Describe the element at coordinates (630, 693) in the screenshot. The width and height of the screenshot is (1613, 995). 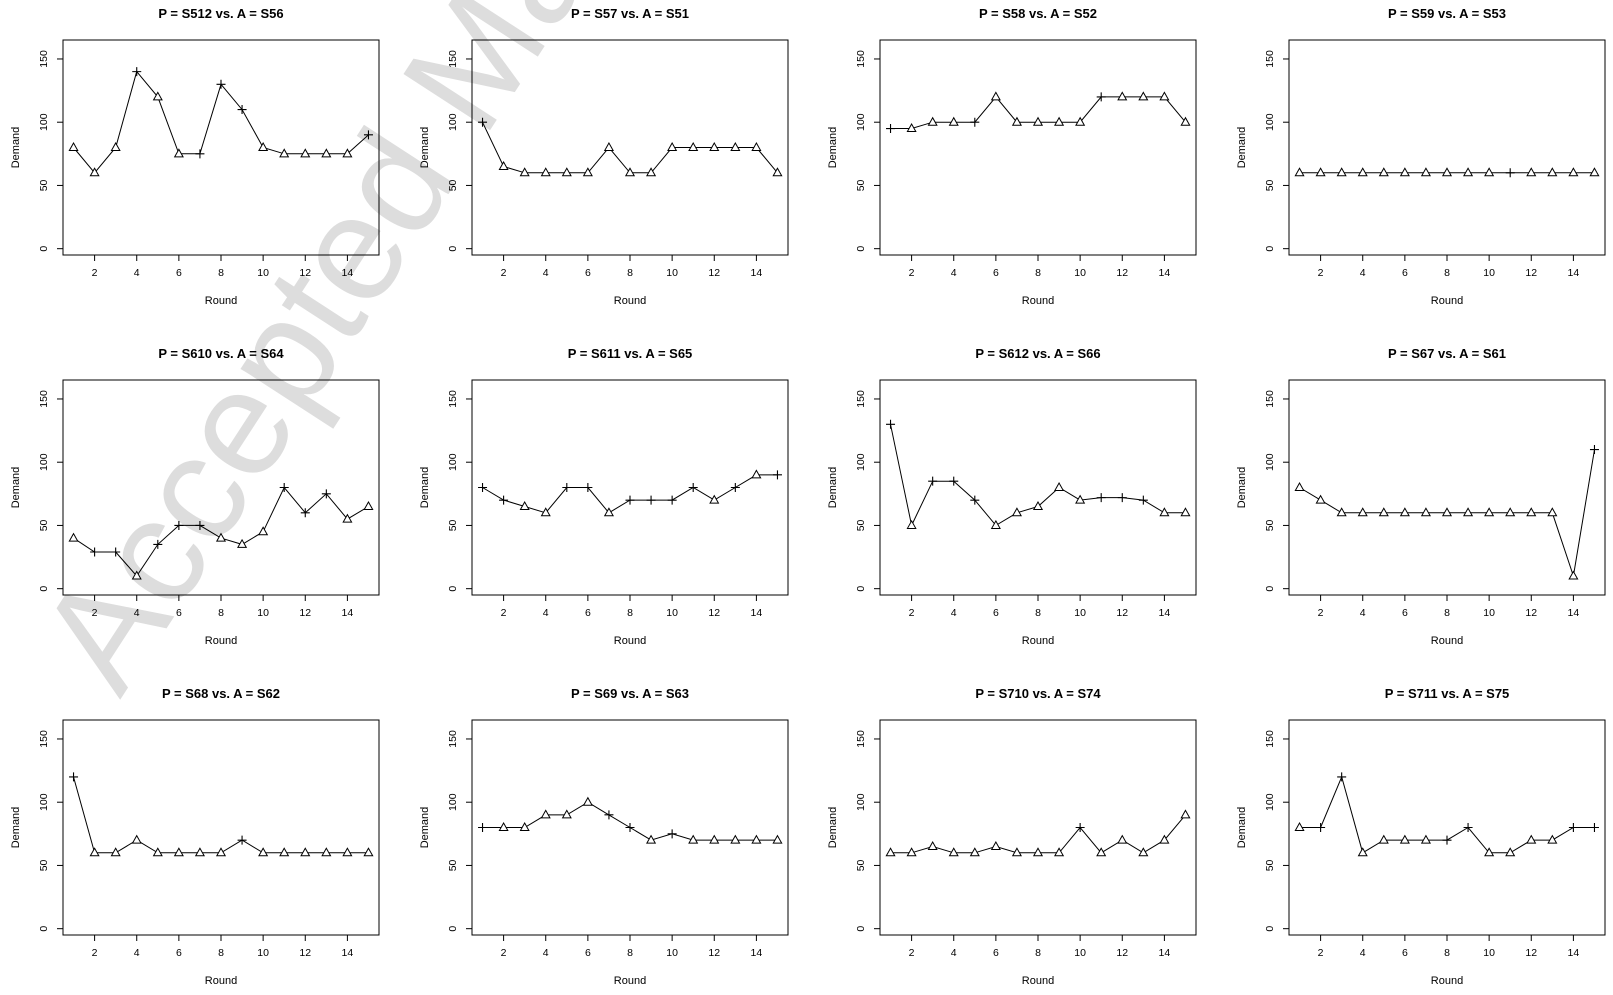
I see `panel-title: P = S69 vs. A = S63` at that location.